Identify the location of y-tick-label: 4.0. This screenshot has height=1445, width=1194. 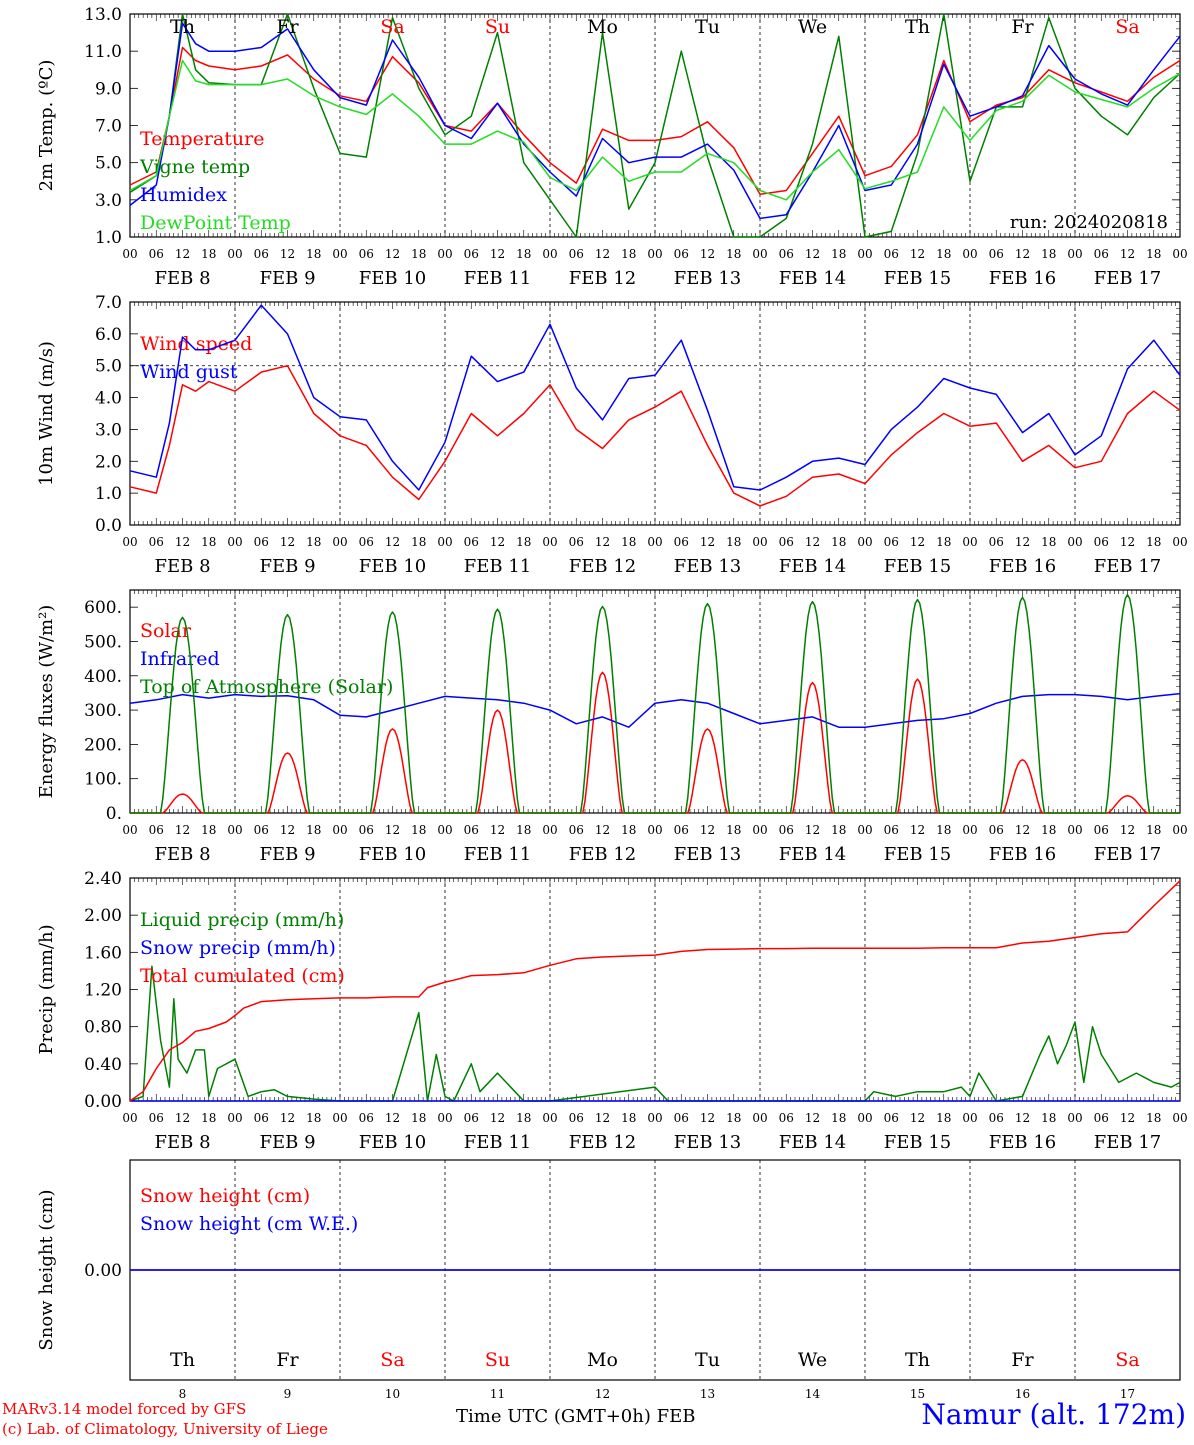
(108, 399).